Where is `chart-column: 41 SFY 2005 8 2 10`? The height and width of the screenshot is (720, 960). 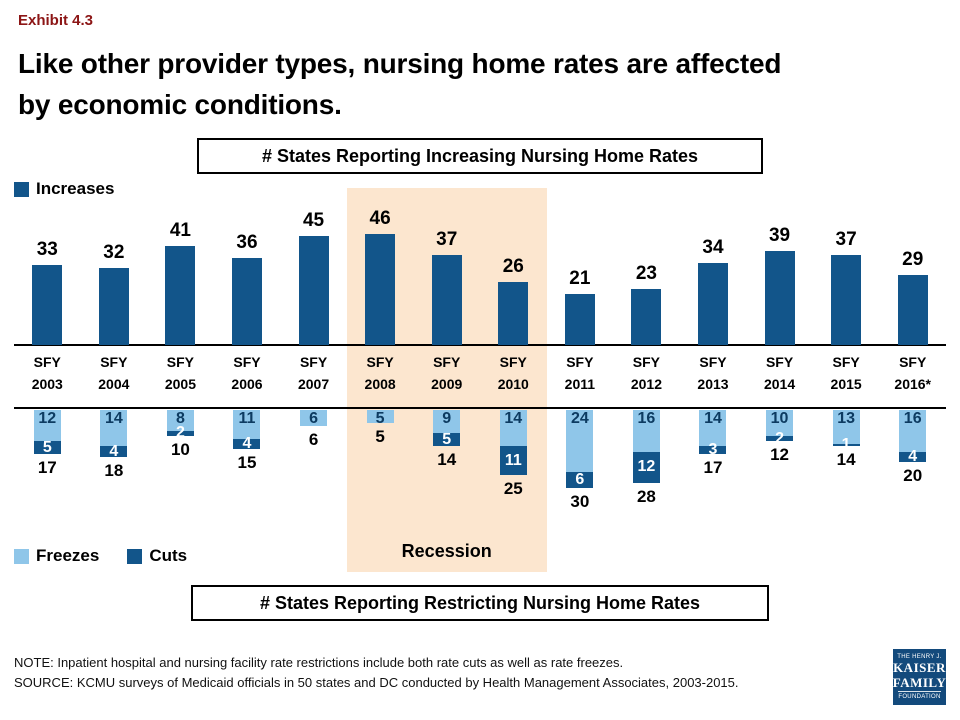 chart-column: 41 SFY 2005 8 2 10 is located at coordinates (180, 360).